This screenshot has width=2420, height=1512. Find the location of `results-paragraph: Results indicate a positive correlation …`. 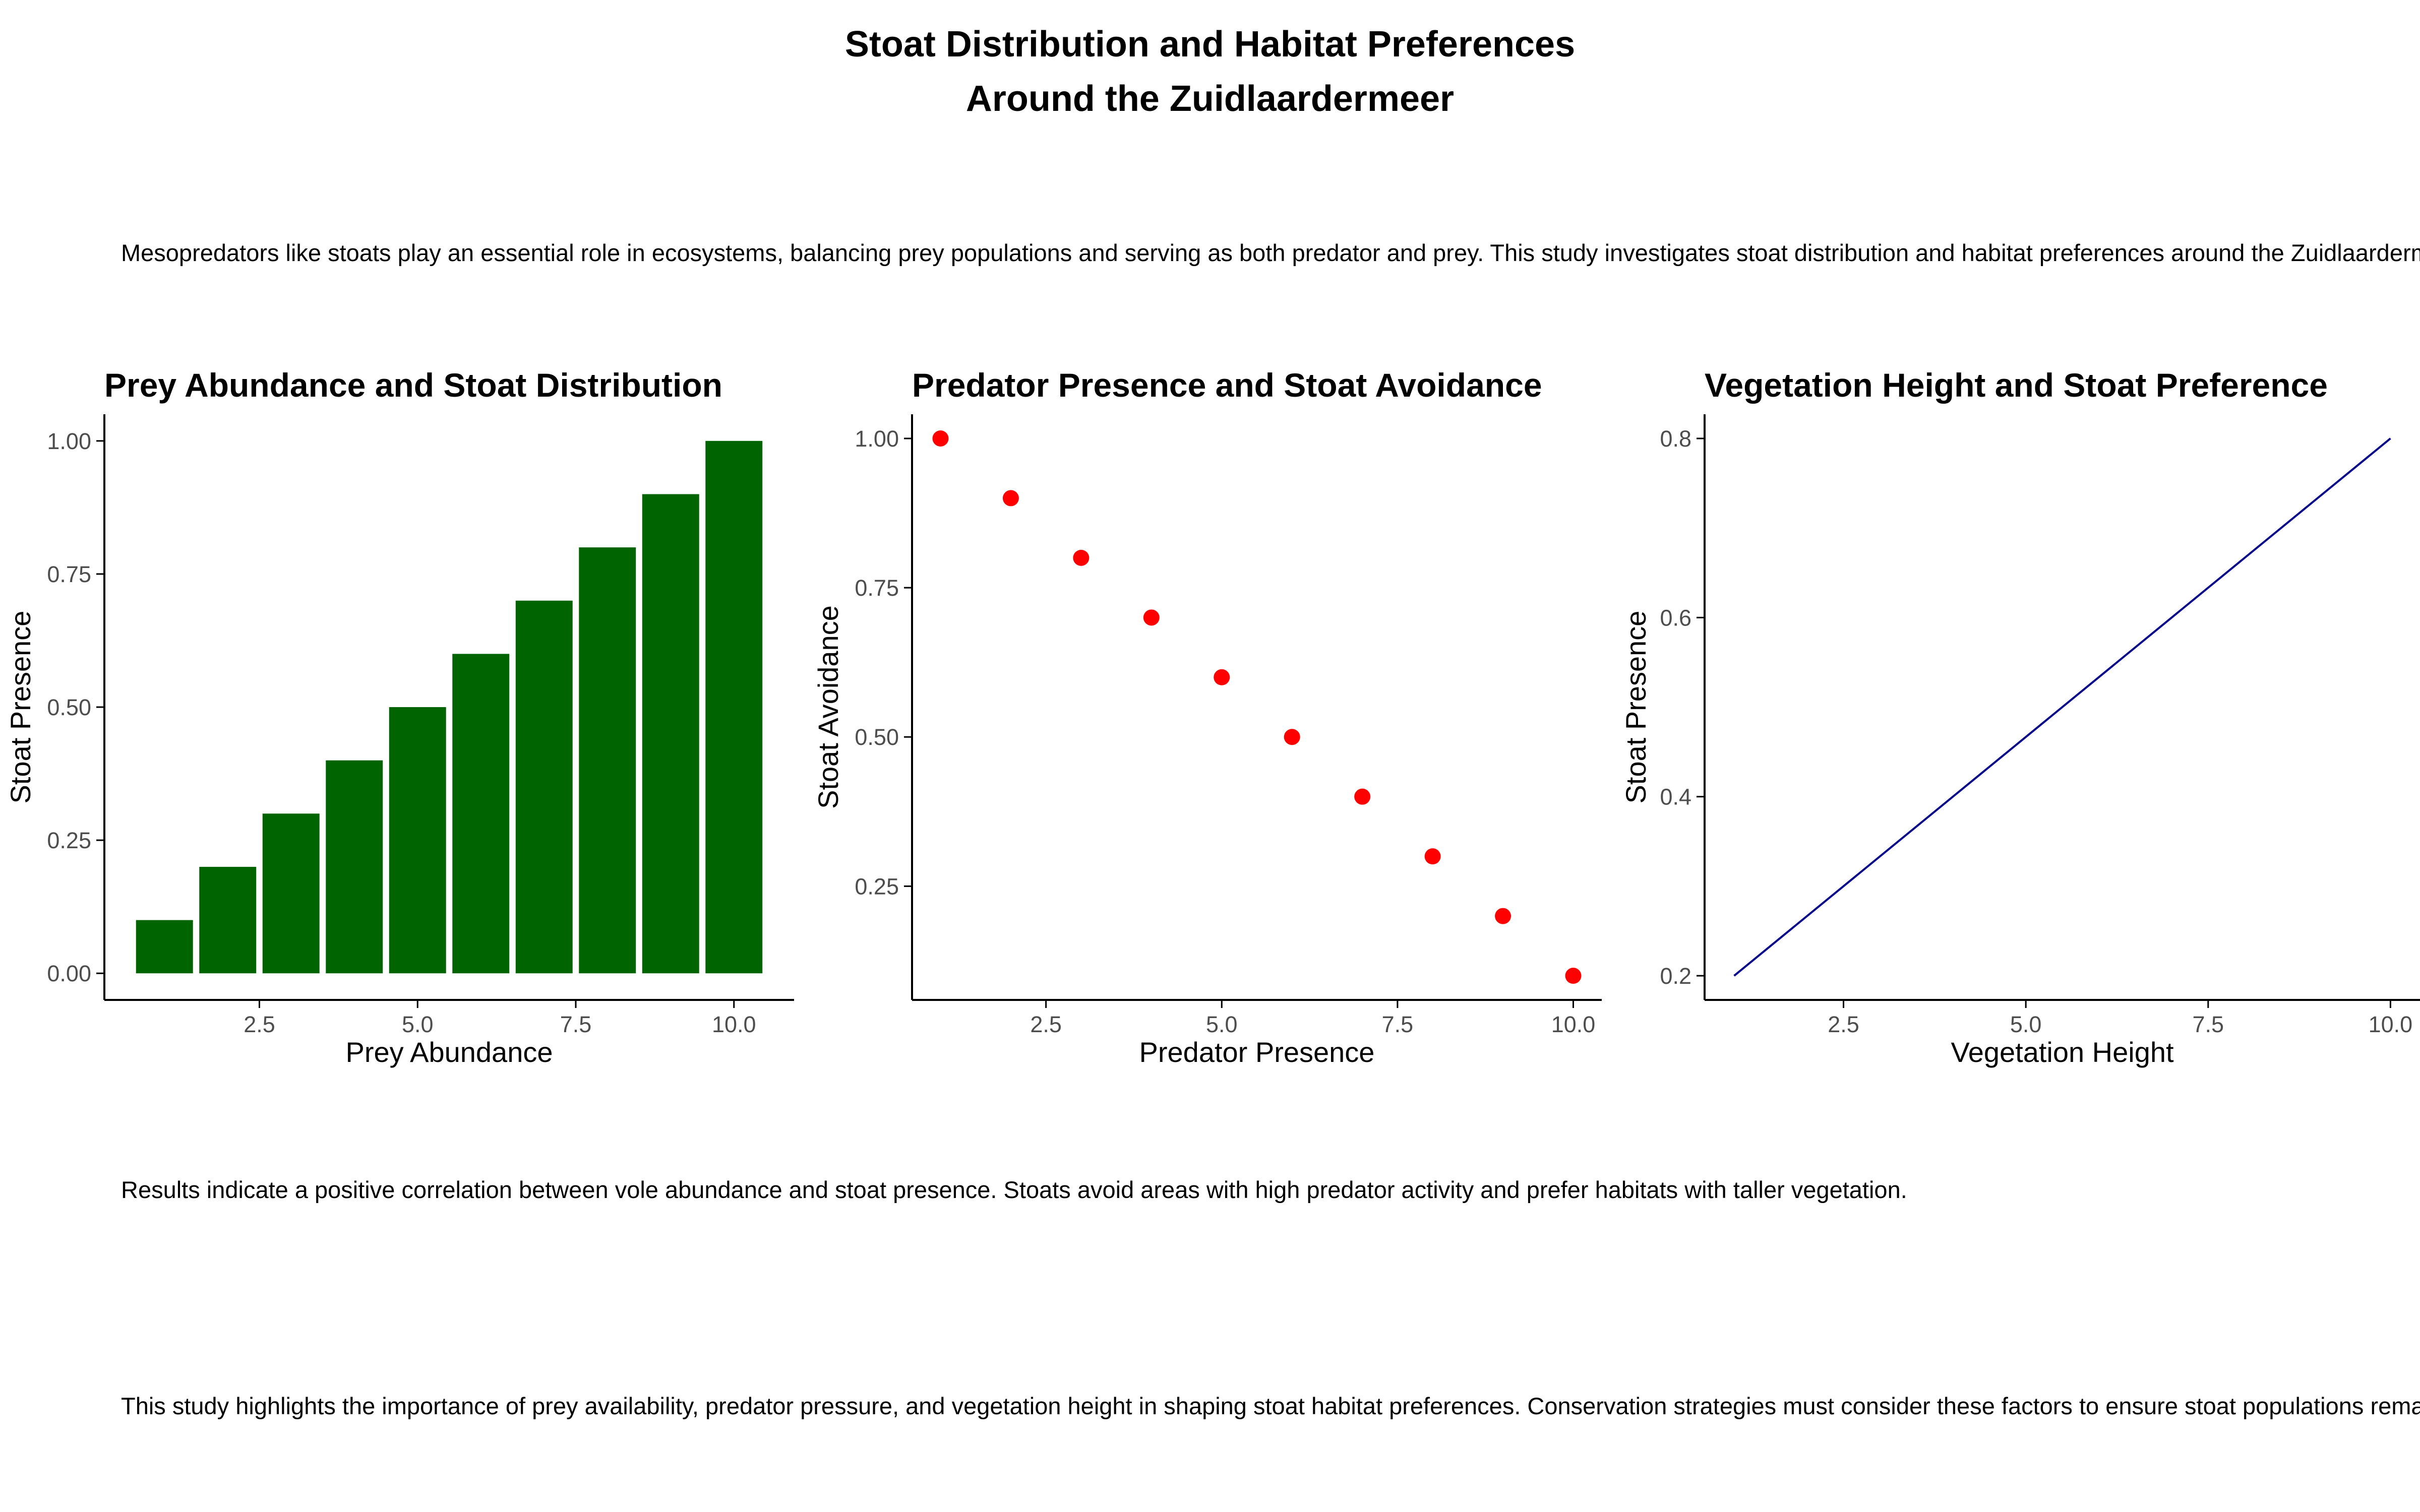

results-paragraph: Results indicate a positive correlation … is located at coordinates (1014, 1189).